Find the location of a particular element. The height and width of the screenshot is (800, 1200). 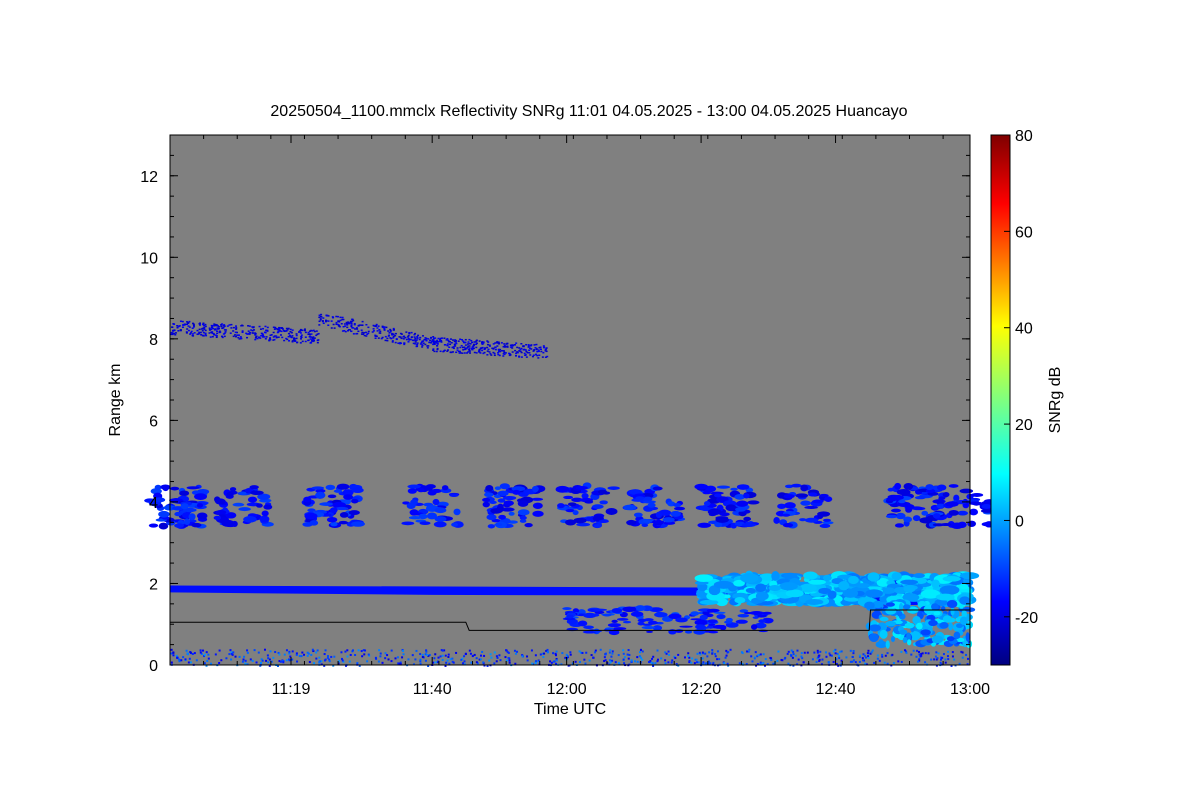

x-tick-label: 11:40 is located at coordinates (432, 689).